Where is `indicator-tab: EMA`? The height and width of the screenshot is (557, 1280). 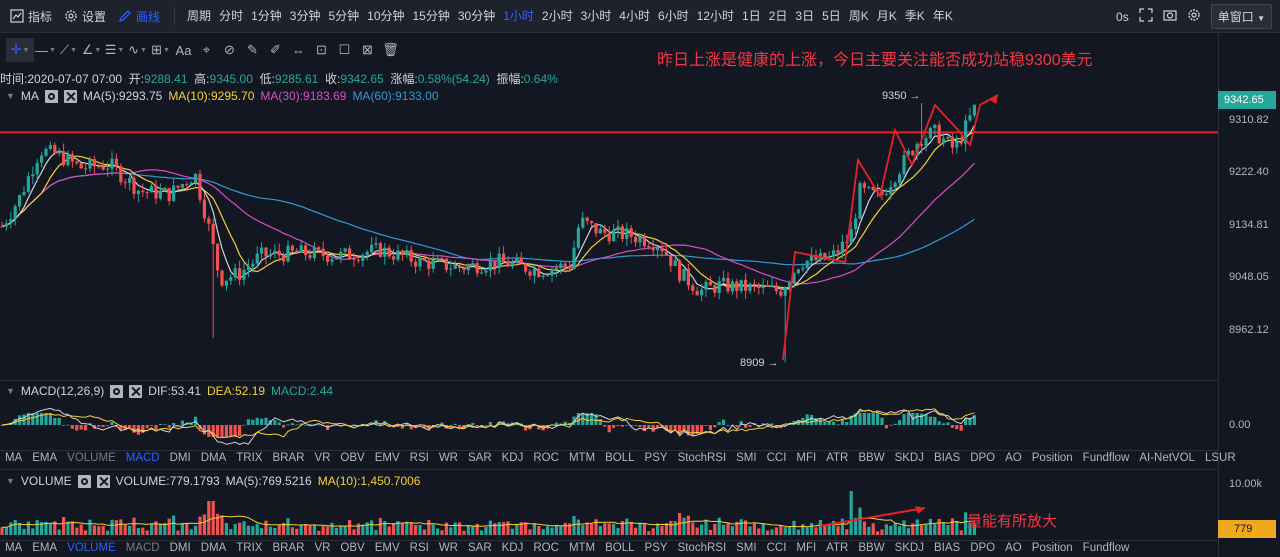
indicator-tab: EMA is located at coordinates (45, 458).